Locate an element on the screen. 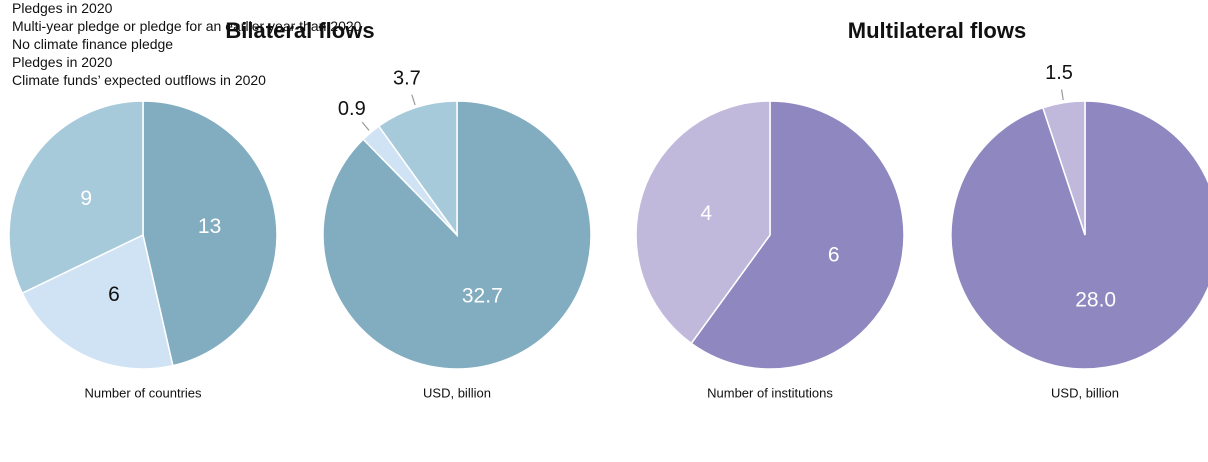  pie-label: Number of countries is located at coordinates (143, 392).